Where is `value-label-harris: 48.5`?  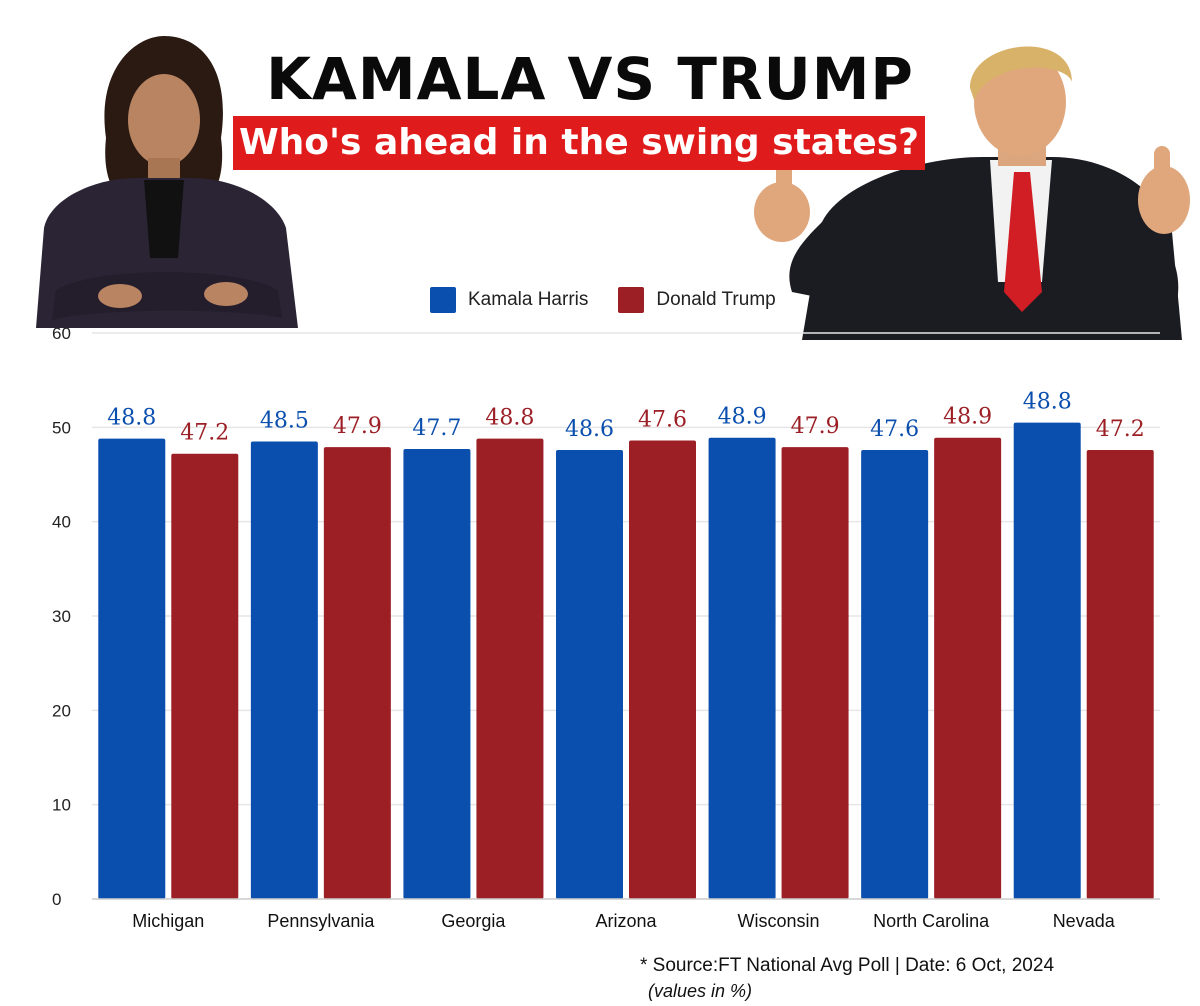 value-label-harris: 48.5 is located at coordinates (284, 420).